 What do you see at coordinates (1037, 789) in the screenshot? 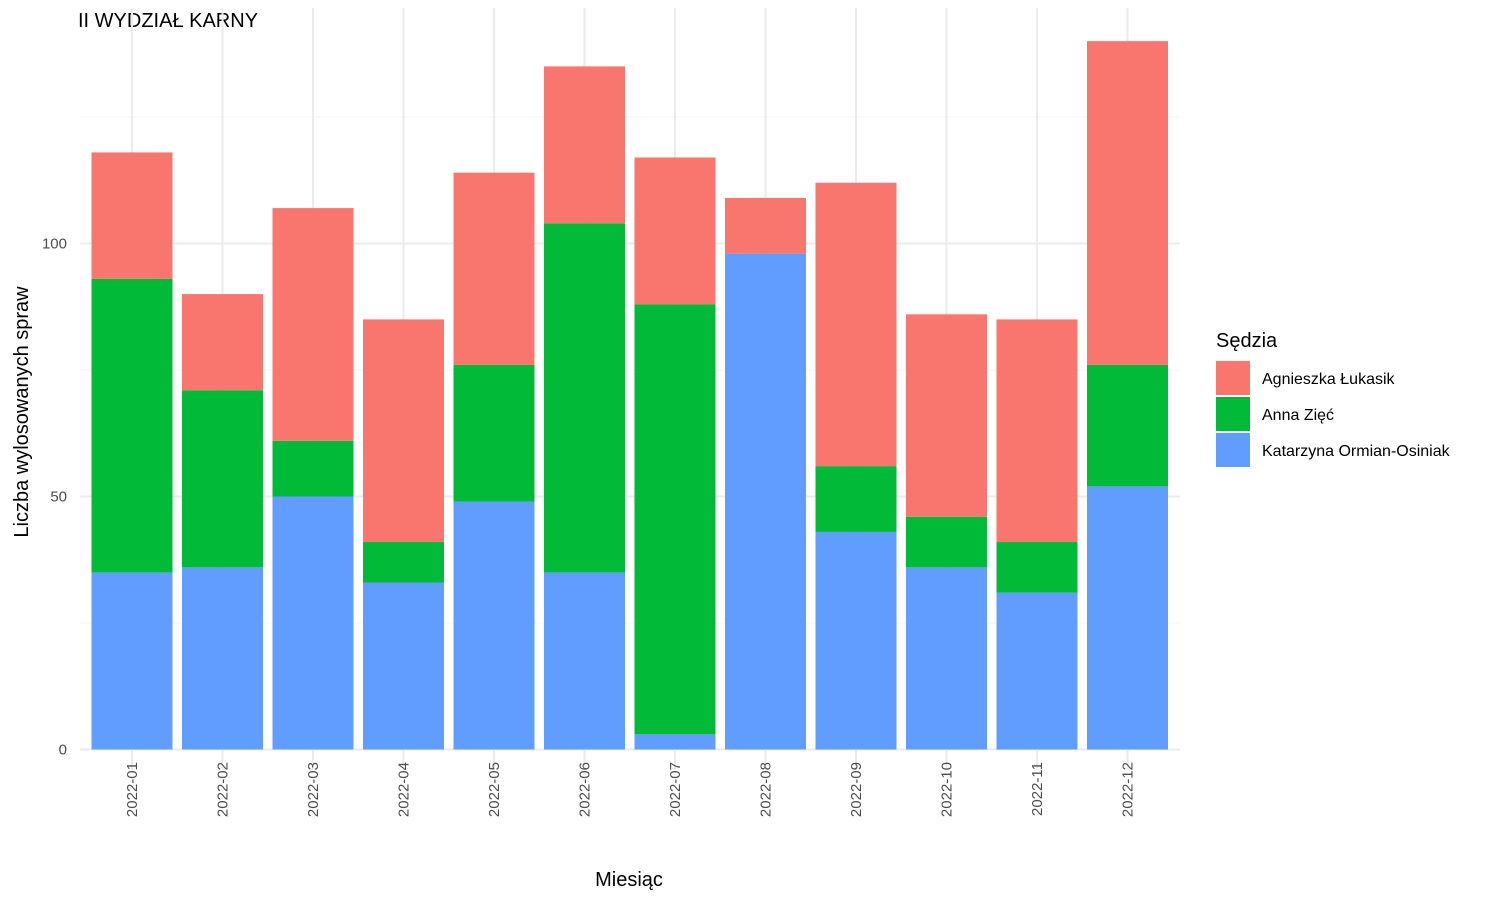
I see `x-tick-label: 2022-11` at bounding box center [1037, 789].